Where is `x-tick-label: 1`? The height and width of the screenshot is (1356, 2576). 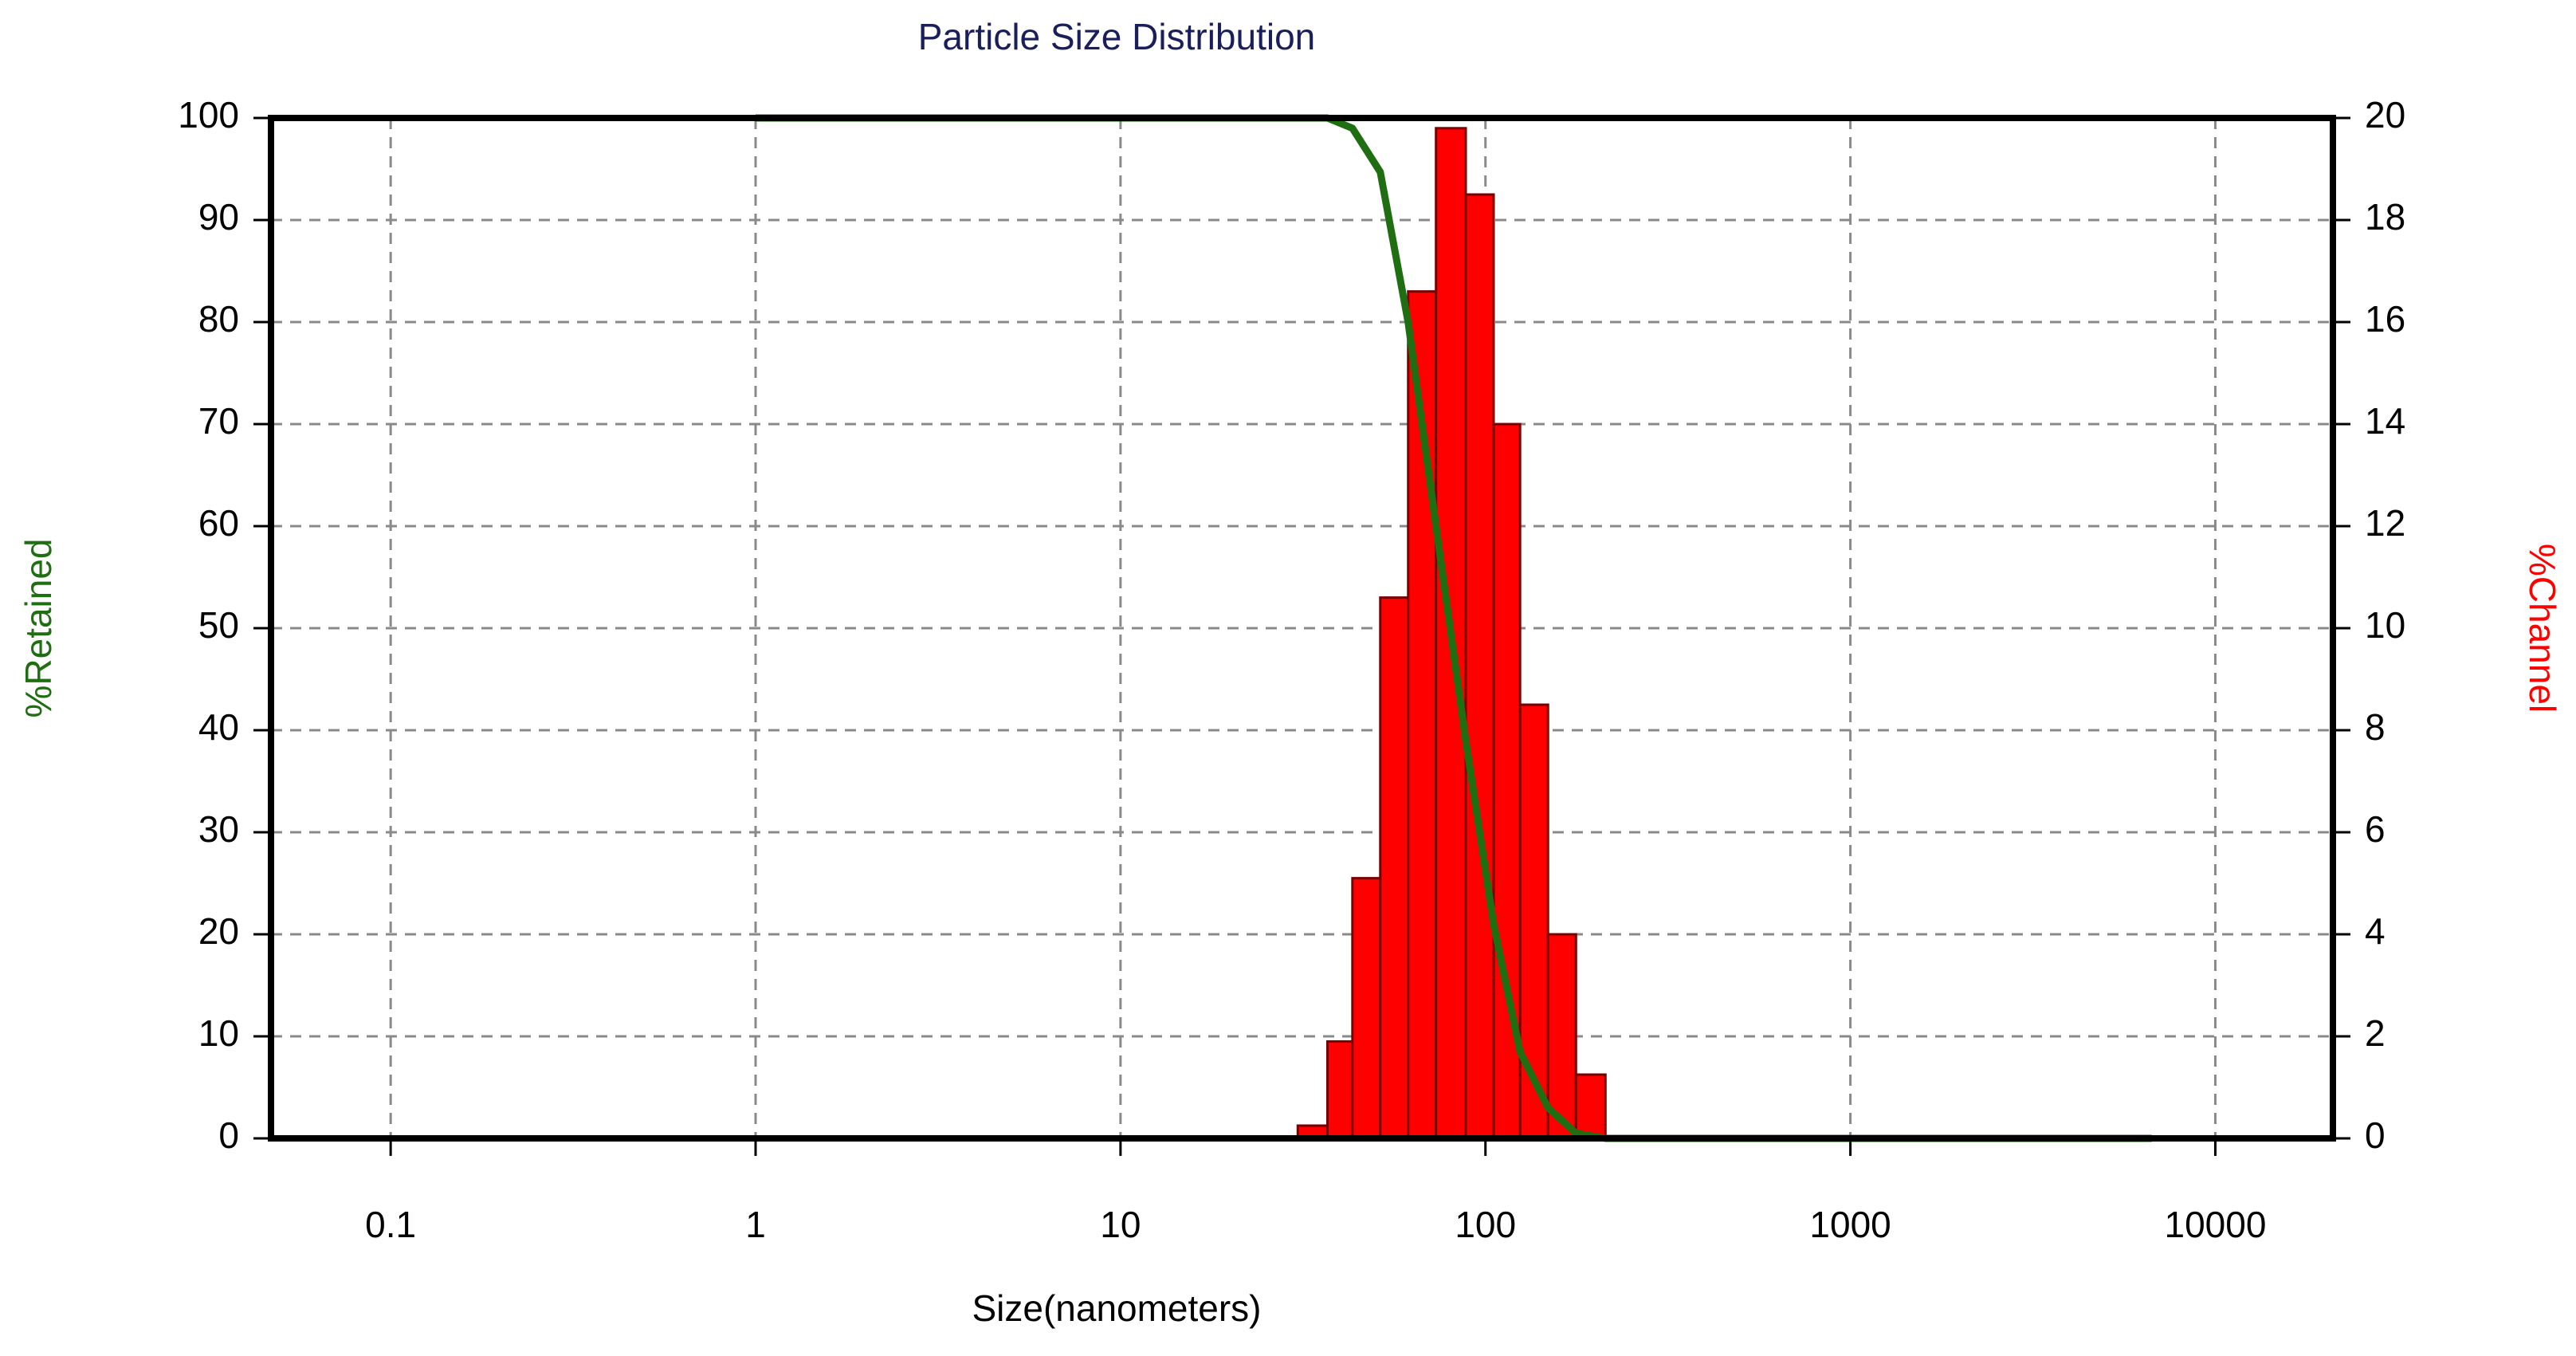
x-tick-label: 1 is located at coordinates (755, 1224).